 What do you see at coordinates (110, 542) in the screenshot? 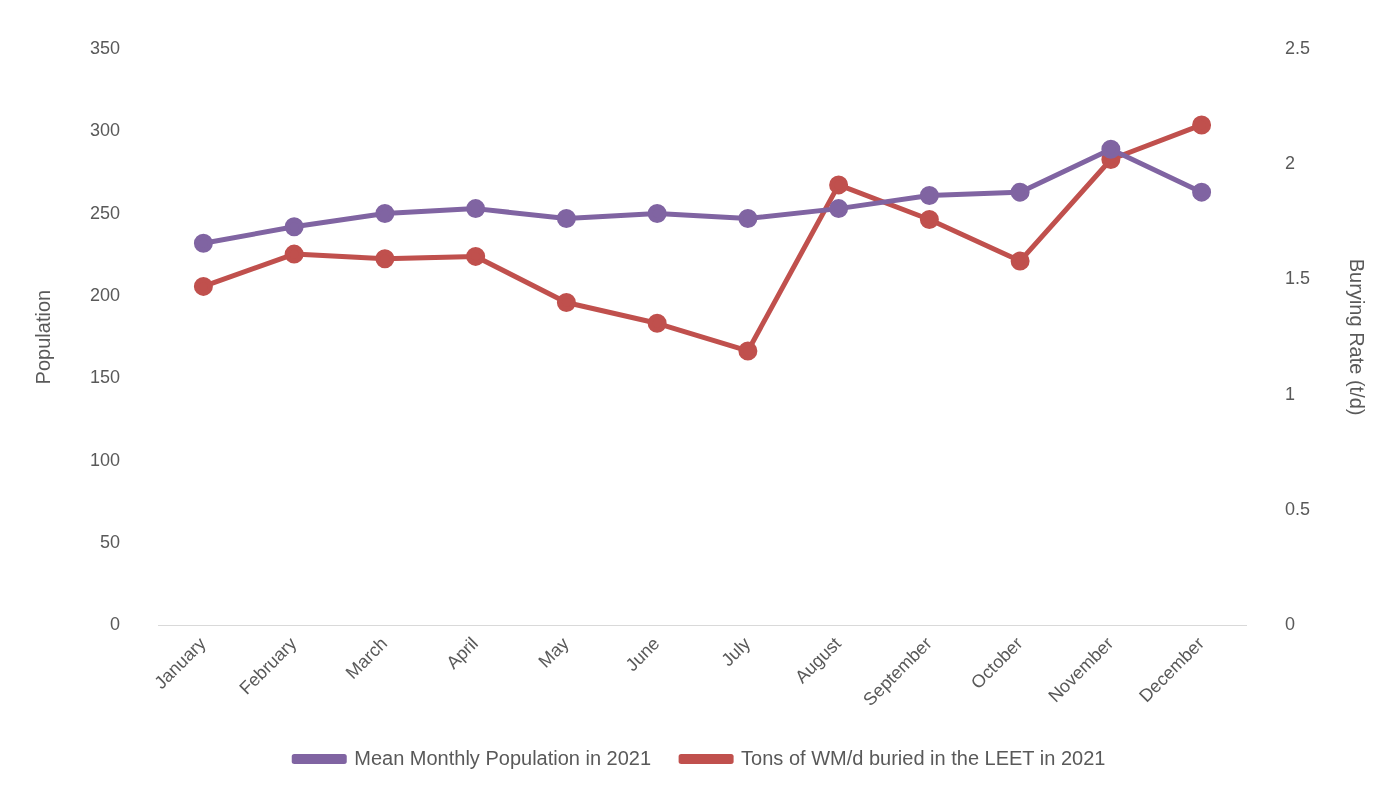
I see `y-tick-label: 50` at bounding box center [110, 542].